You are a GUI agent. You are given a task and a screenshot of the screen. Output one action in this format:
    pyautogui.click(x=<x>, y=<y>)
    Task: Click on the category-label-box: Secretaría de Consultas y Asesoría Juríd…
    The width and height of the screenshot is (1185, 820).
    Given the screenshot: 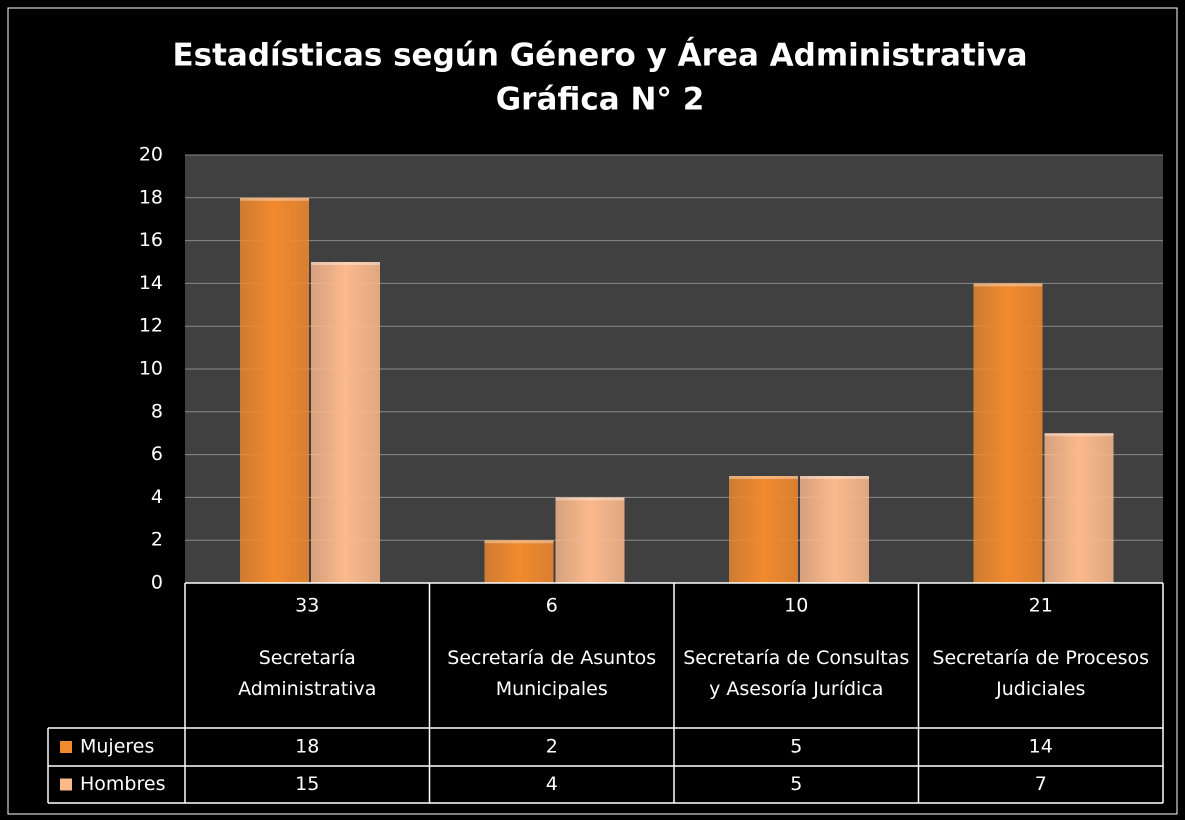 What is the action you would take?
    pyautogui.click(x=796, y=673)
    